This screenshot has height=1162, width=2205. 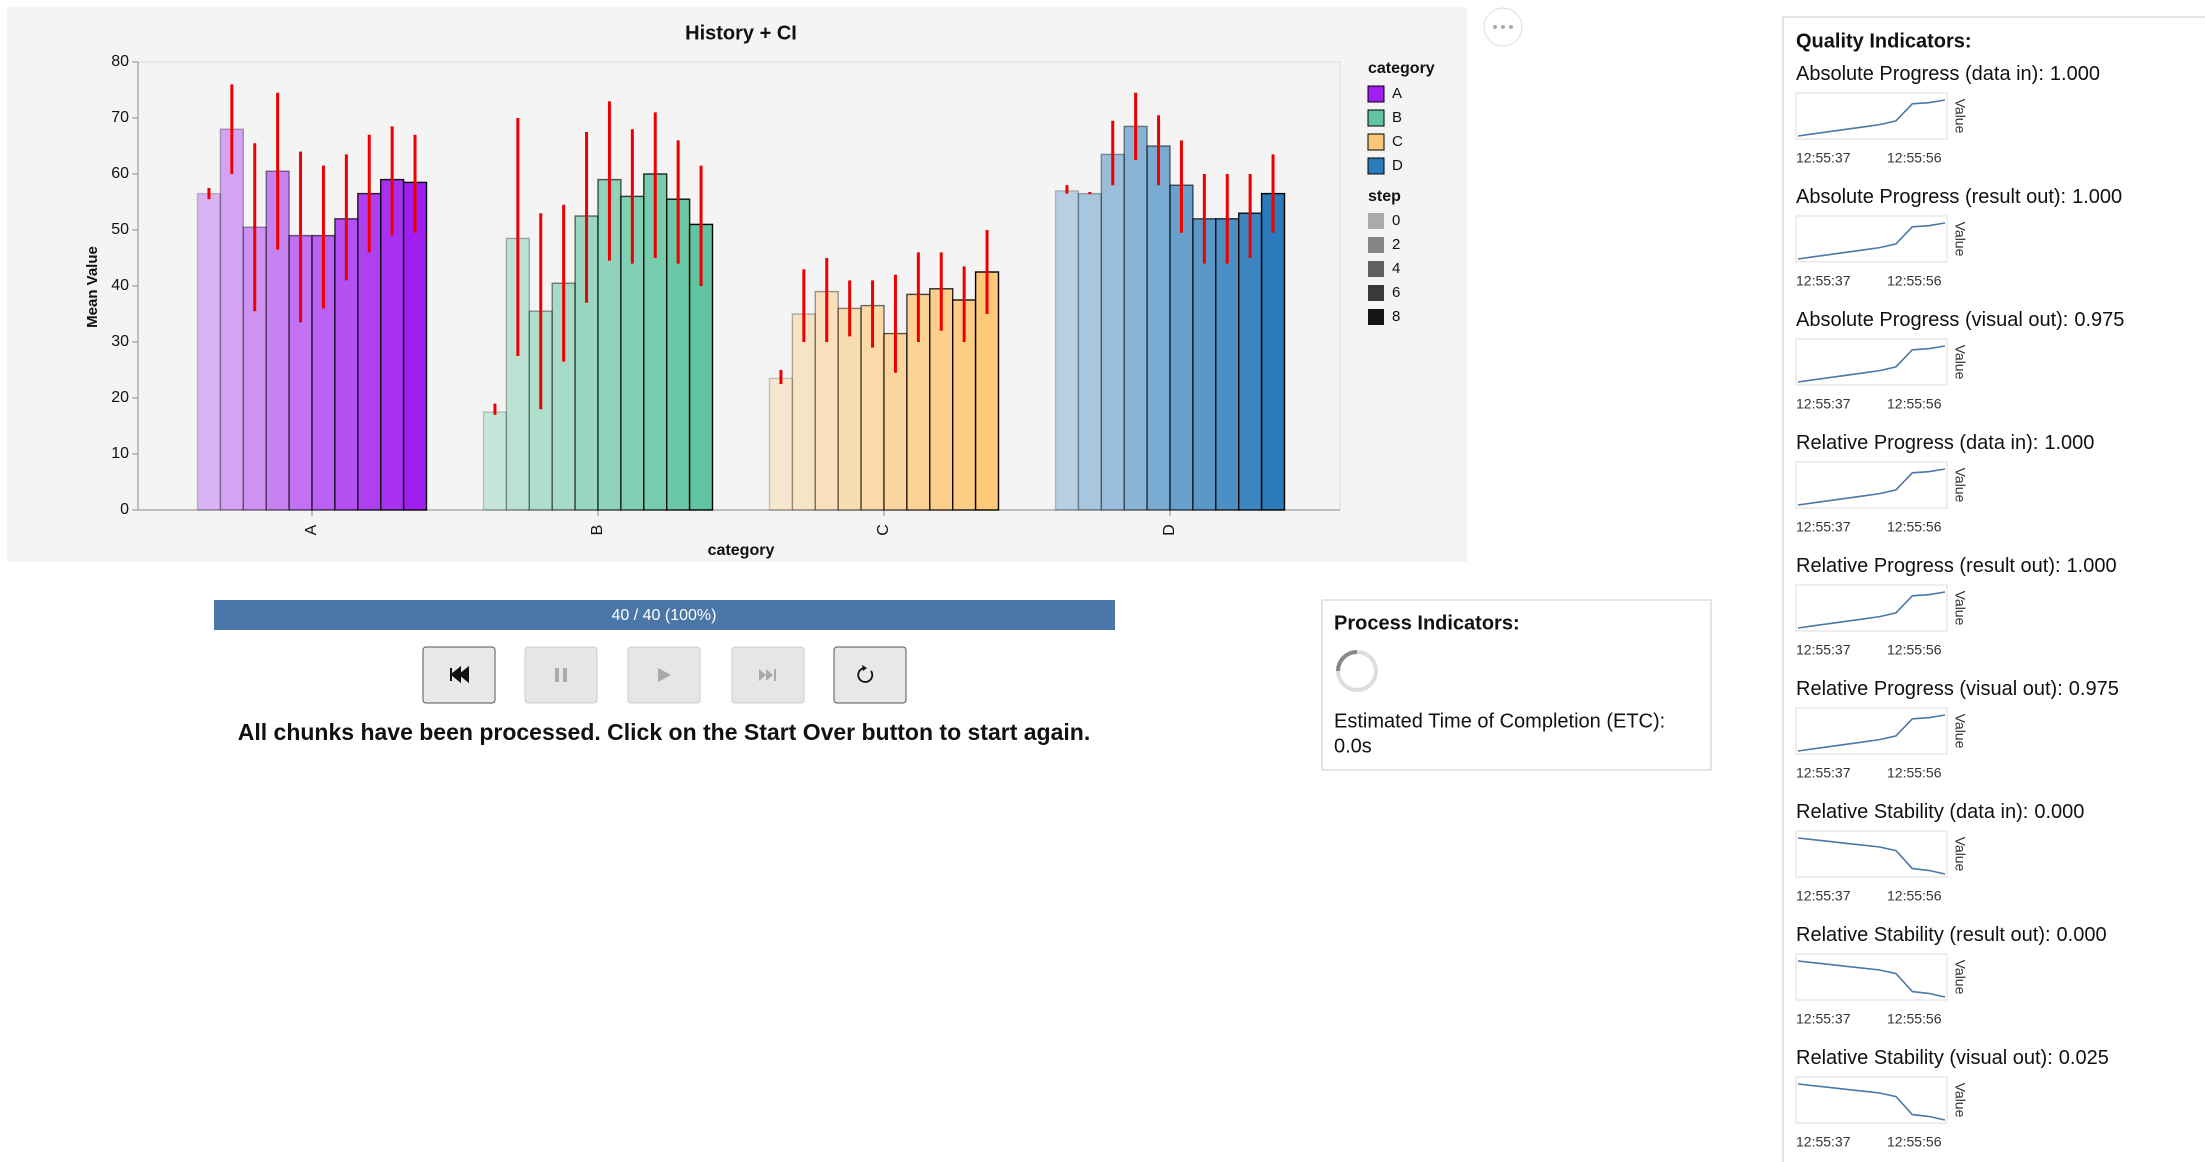 What do you see at coordinates (1397, 93) in the screenshot?
I see `legend-label: A` at bounding box center [1397, 93].